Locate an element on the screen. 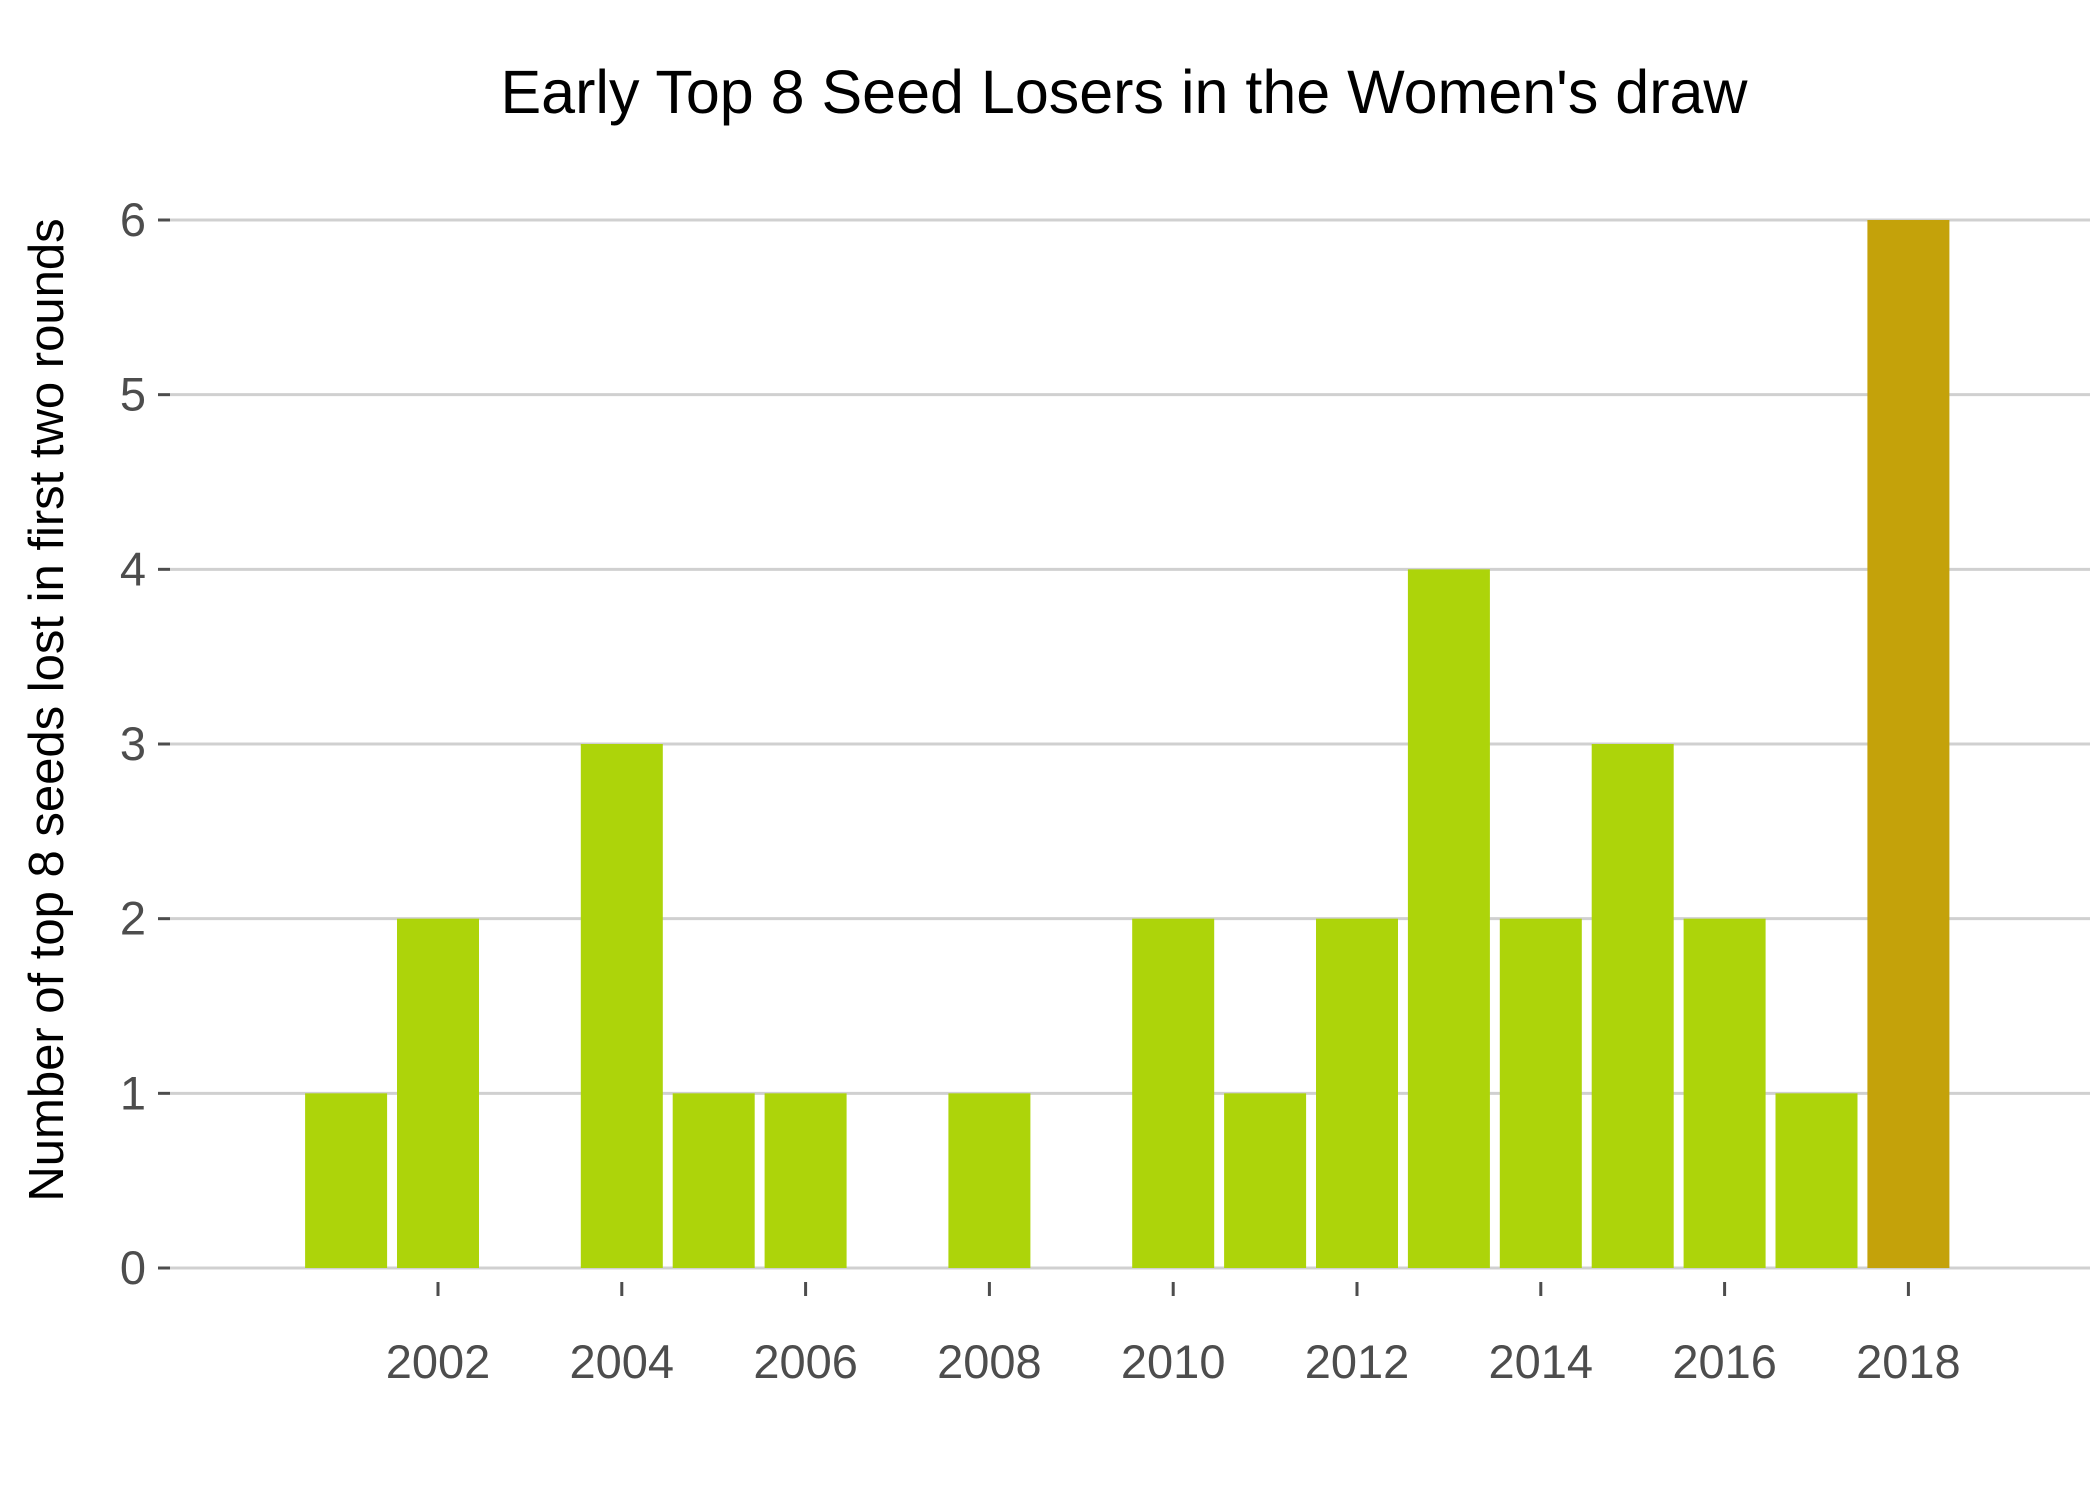 The height and width of the screenshot is (1500, 2100). x-tick-label: 2018 is located at coordinates (1908, 1361).